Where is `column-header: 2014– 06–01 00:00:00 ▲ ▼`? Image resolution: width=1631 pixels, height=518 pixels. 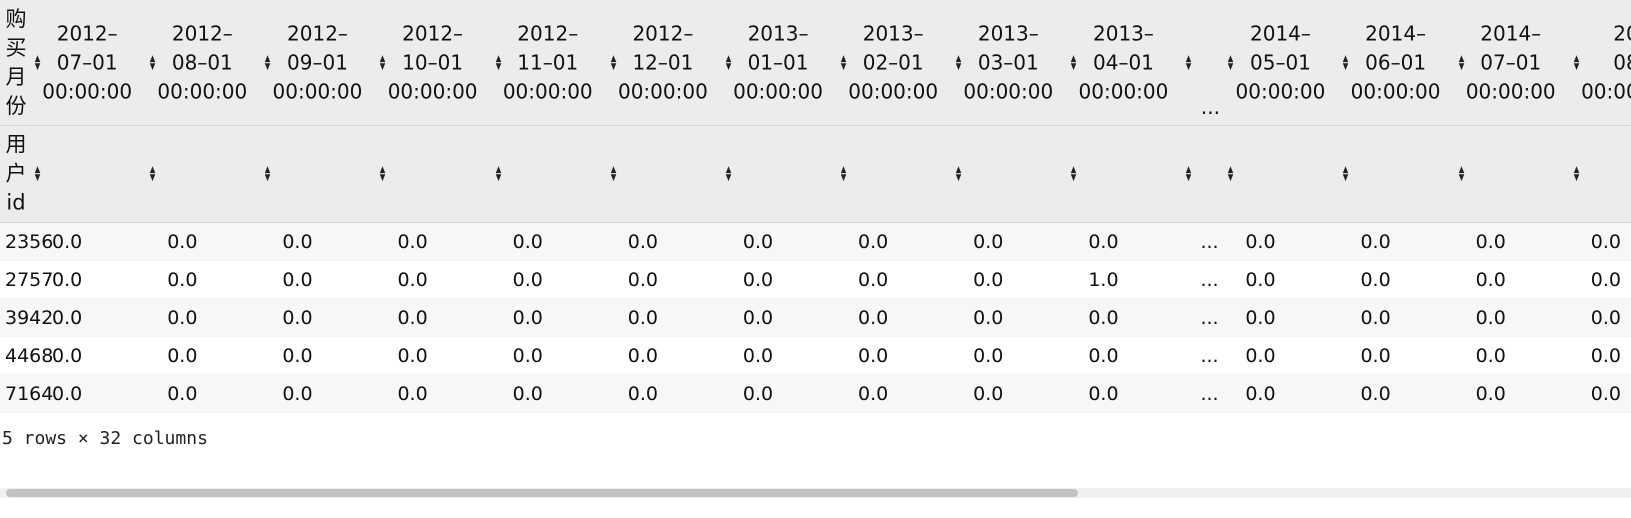 column-header: 2014– 06–01 00:00:00 ▲ ▼ is located at coordinates (1410, 63).